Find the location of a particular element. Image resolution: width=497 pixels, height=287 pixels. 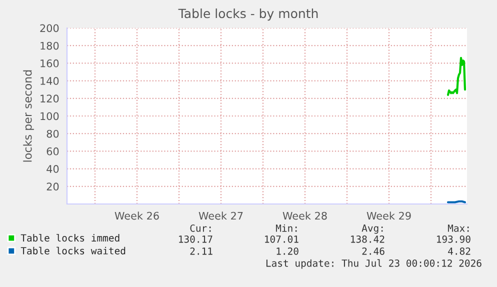

y-tick-label: 20 is located at coordinates (52, 186).